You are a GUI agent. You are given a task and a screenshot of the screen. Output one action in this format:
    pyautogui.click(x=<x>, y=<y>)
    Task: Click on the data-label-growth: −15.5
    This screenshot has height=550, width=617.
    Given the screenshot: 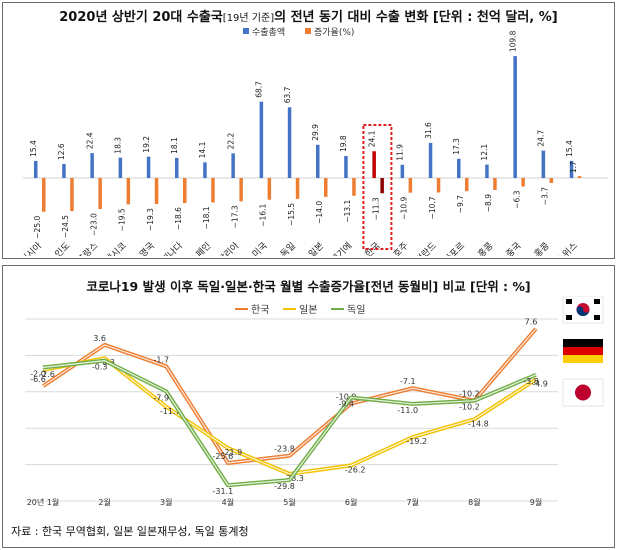 What is the action you would take?
    pyautogui.click(x=291, y=214)
    